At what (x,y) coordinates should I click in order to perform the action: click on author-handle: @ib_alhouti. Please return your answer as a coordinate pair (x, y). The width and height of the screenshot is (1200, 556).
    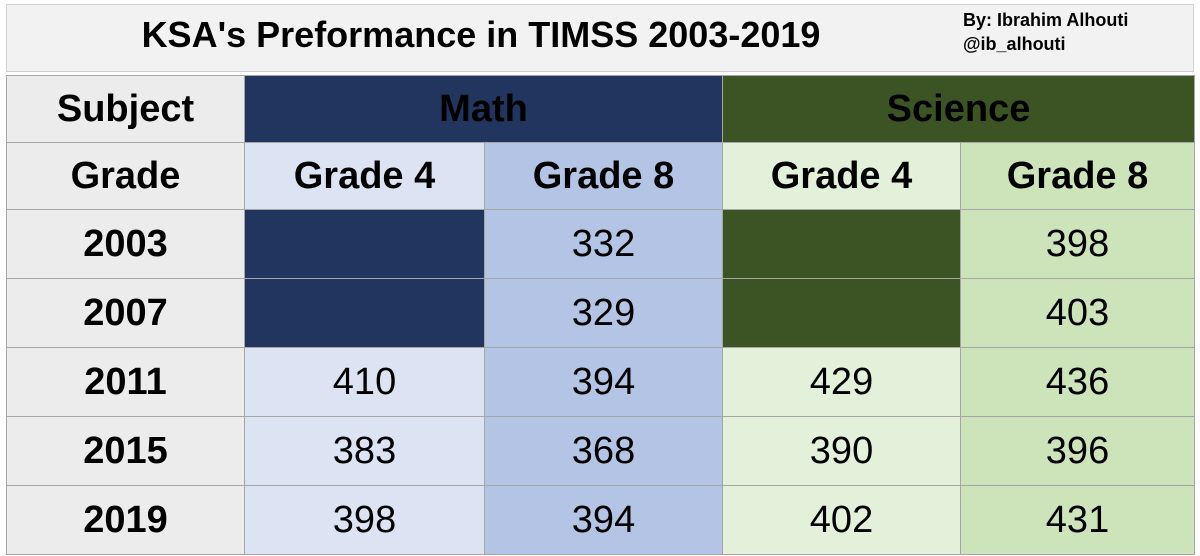
    Looking at the image, I should click on (1014, 44).